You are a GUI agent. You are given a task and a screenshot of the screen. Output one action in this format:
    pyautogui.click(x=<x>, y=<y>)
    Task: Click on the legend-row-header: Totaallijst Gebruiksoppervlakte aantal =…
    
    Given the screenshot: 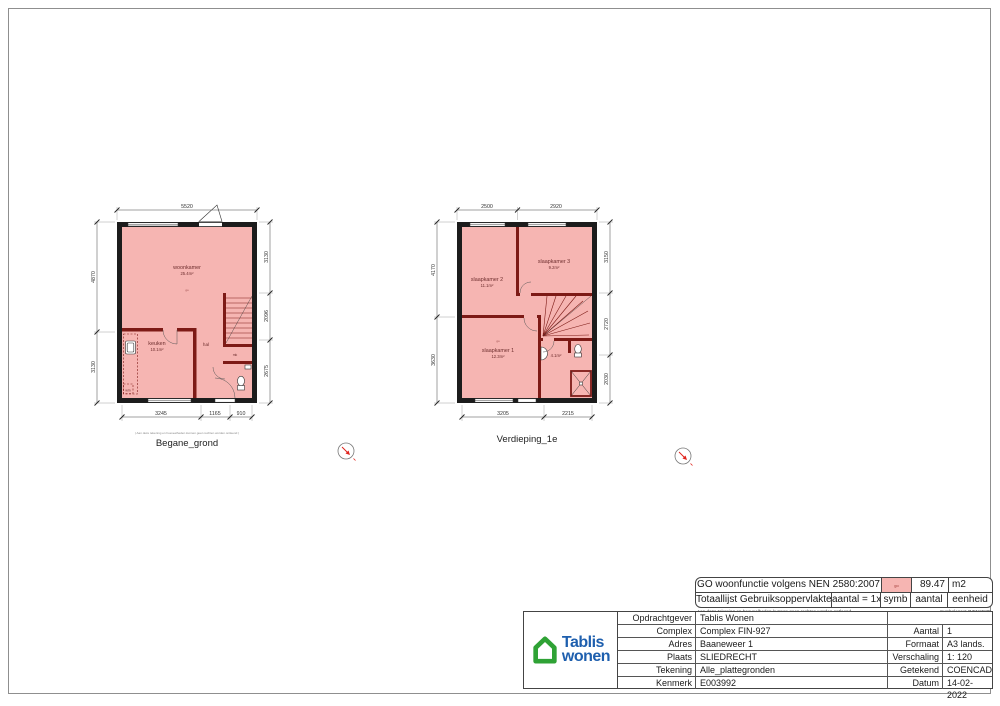 What is the action you would take?
    pyautogui.click(x=844, y=599)
    